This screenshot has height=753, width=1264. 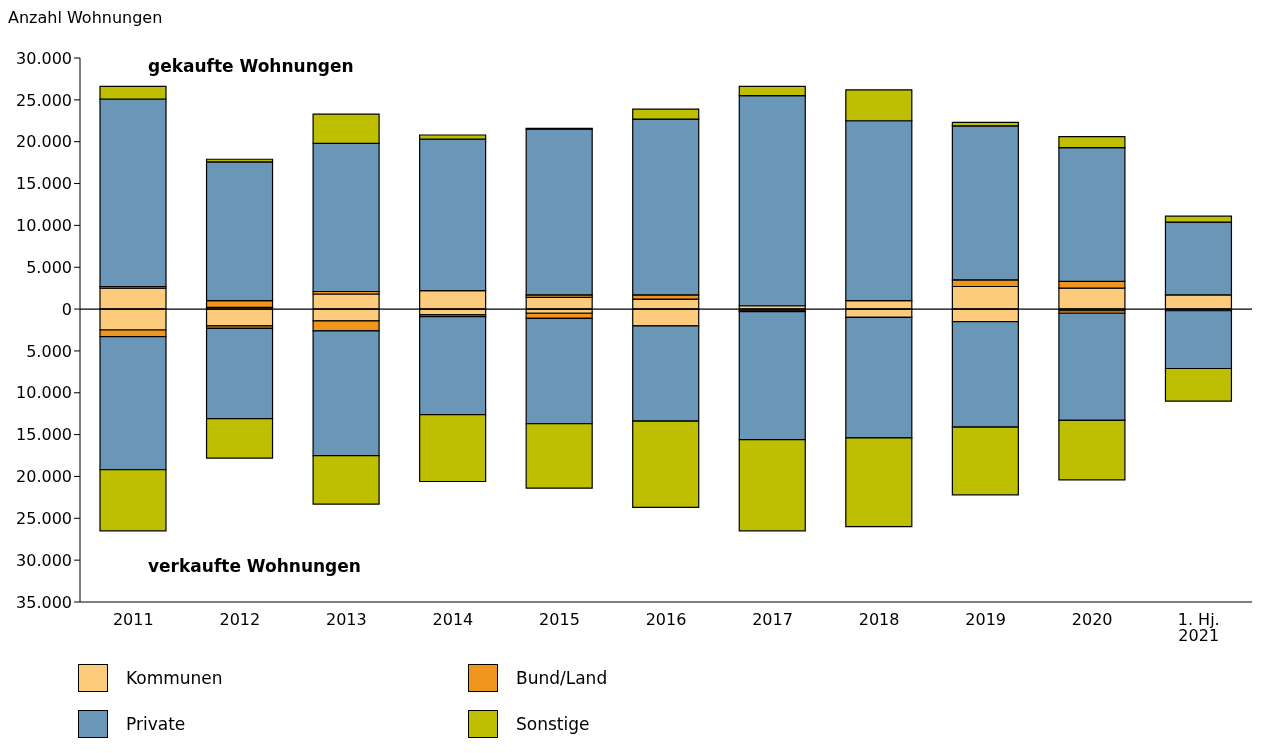 I want to click on x-tick-label: 2011, so click(x=133, y=620).